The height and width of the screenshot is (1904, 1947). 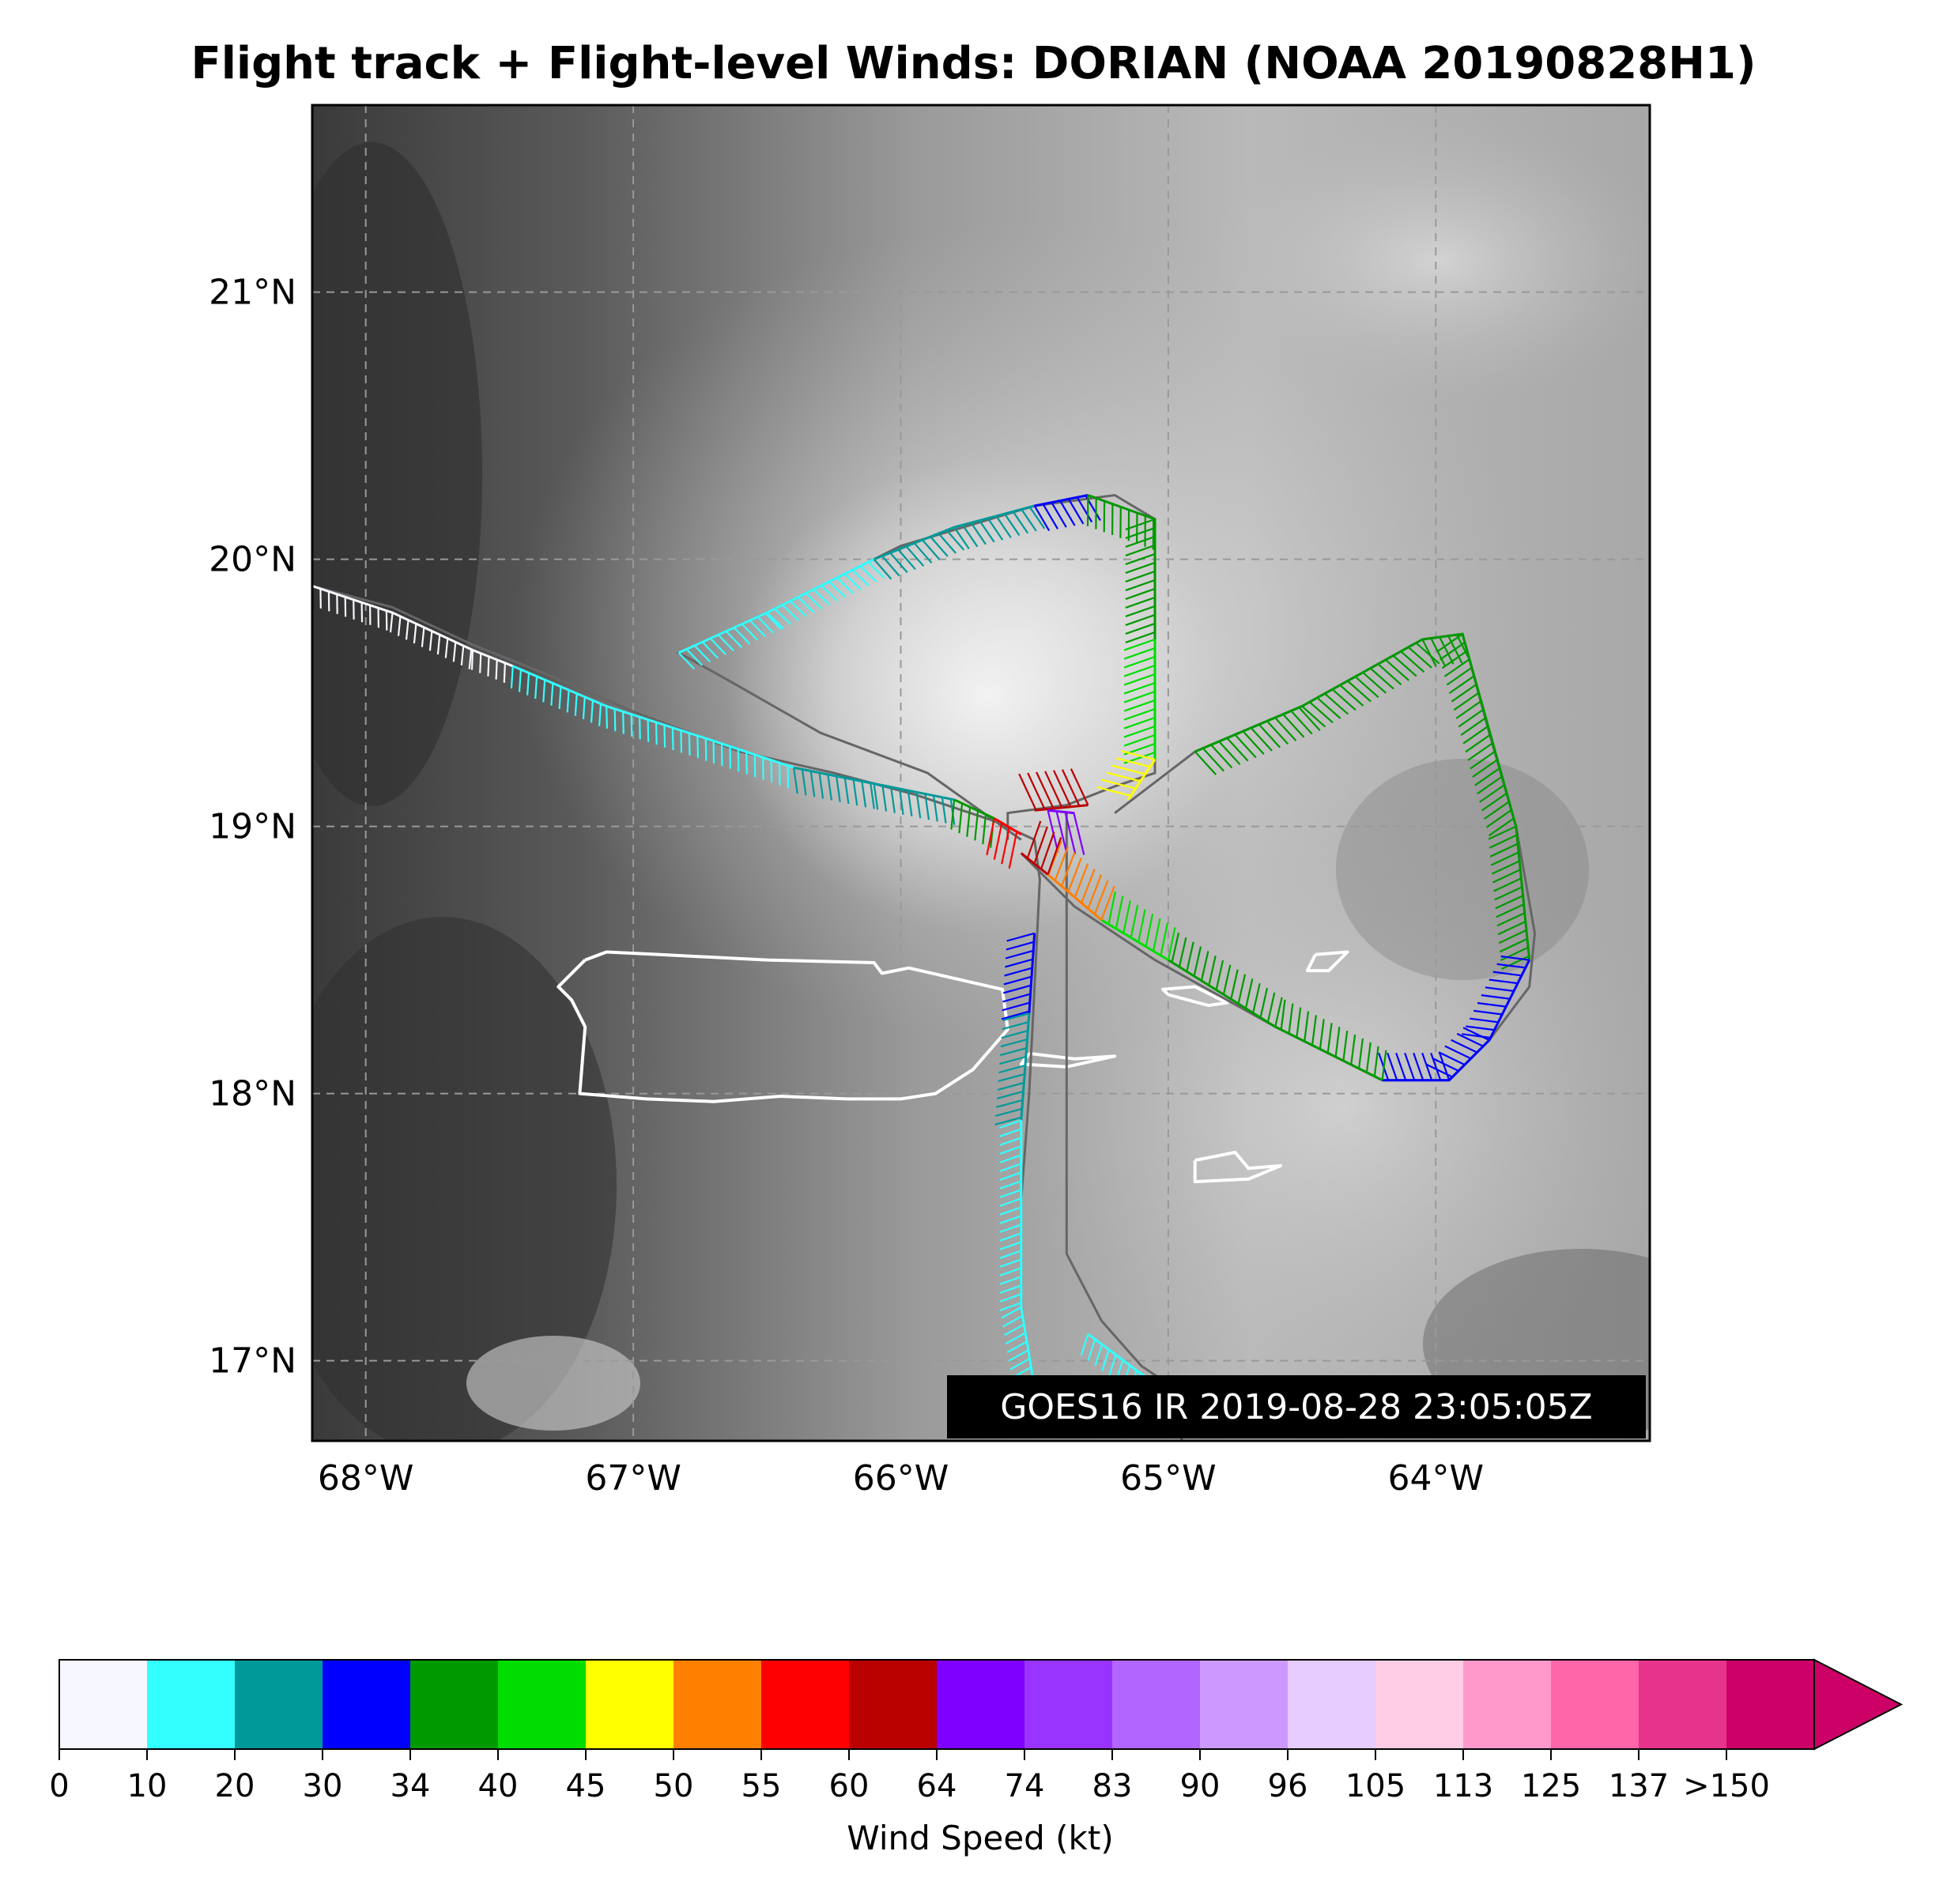 I want to click on colorbar-tick-label: 64, so click(x=937, y=1786).